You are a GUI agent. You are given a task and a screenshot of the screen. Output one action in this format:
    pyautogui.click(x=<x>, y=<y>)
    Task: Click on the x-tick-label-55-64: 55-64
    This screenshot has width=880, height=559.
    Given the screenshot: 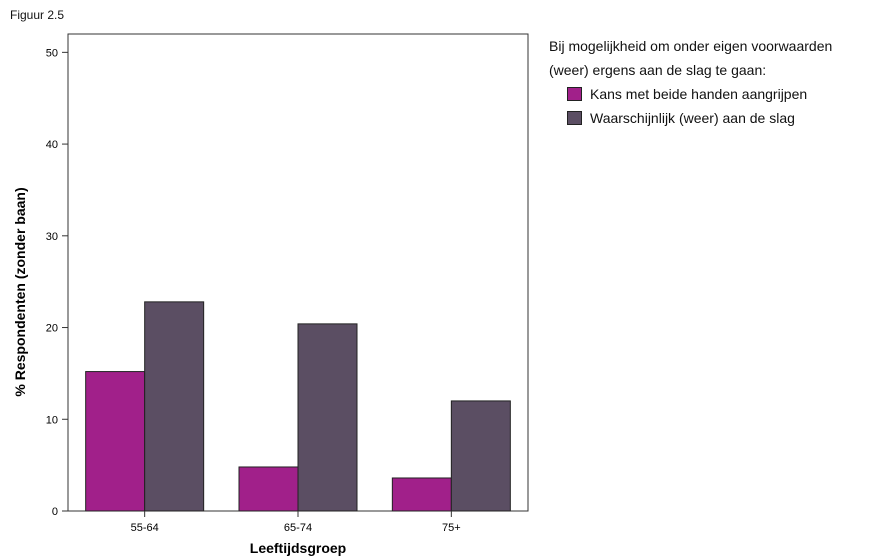 What is the action you would take?
    pyautogui.click(x=145, y=528)
    